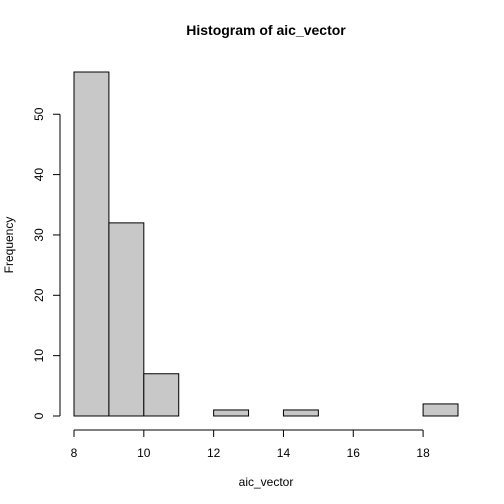 The width and height of the screenshot is (504, 504). What do you see at coordinates (39, 175) in the screenshot?
I see `y-axis-tick-label: 40` at bounding box center [39, 175].